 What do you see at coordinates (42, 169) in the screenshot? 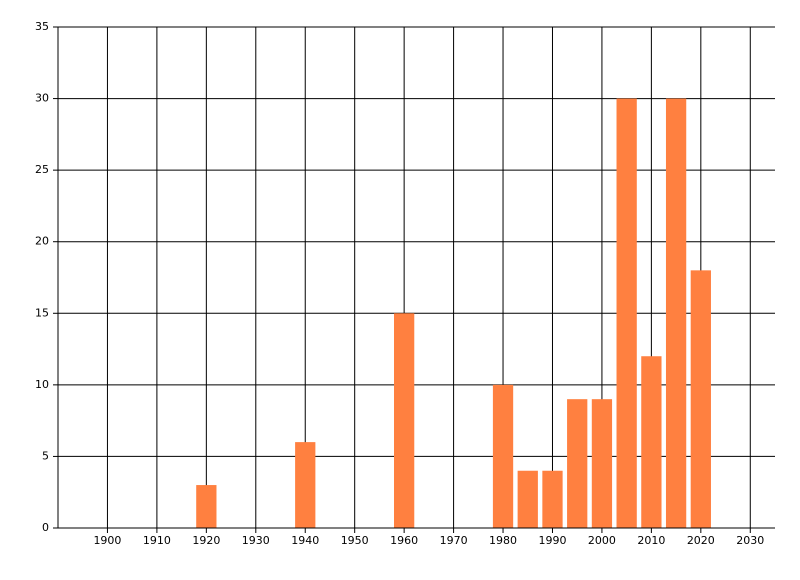
I see `y-tick-label: 25` at bounding box center [42, 169].